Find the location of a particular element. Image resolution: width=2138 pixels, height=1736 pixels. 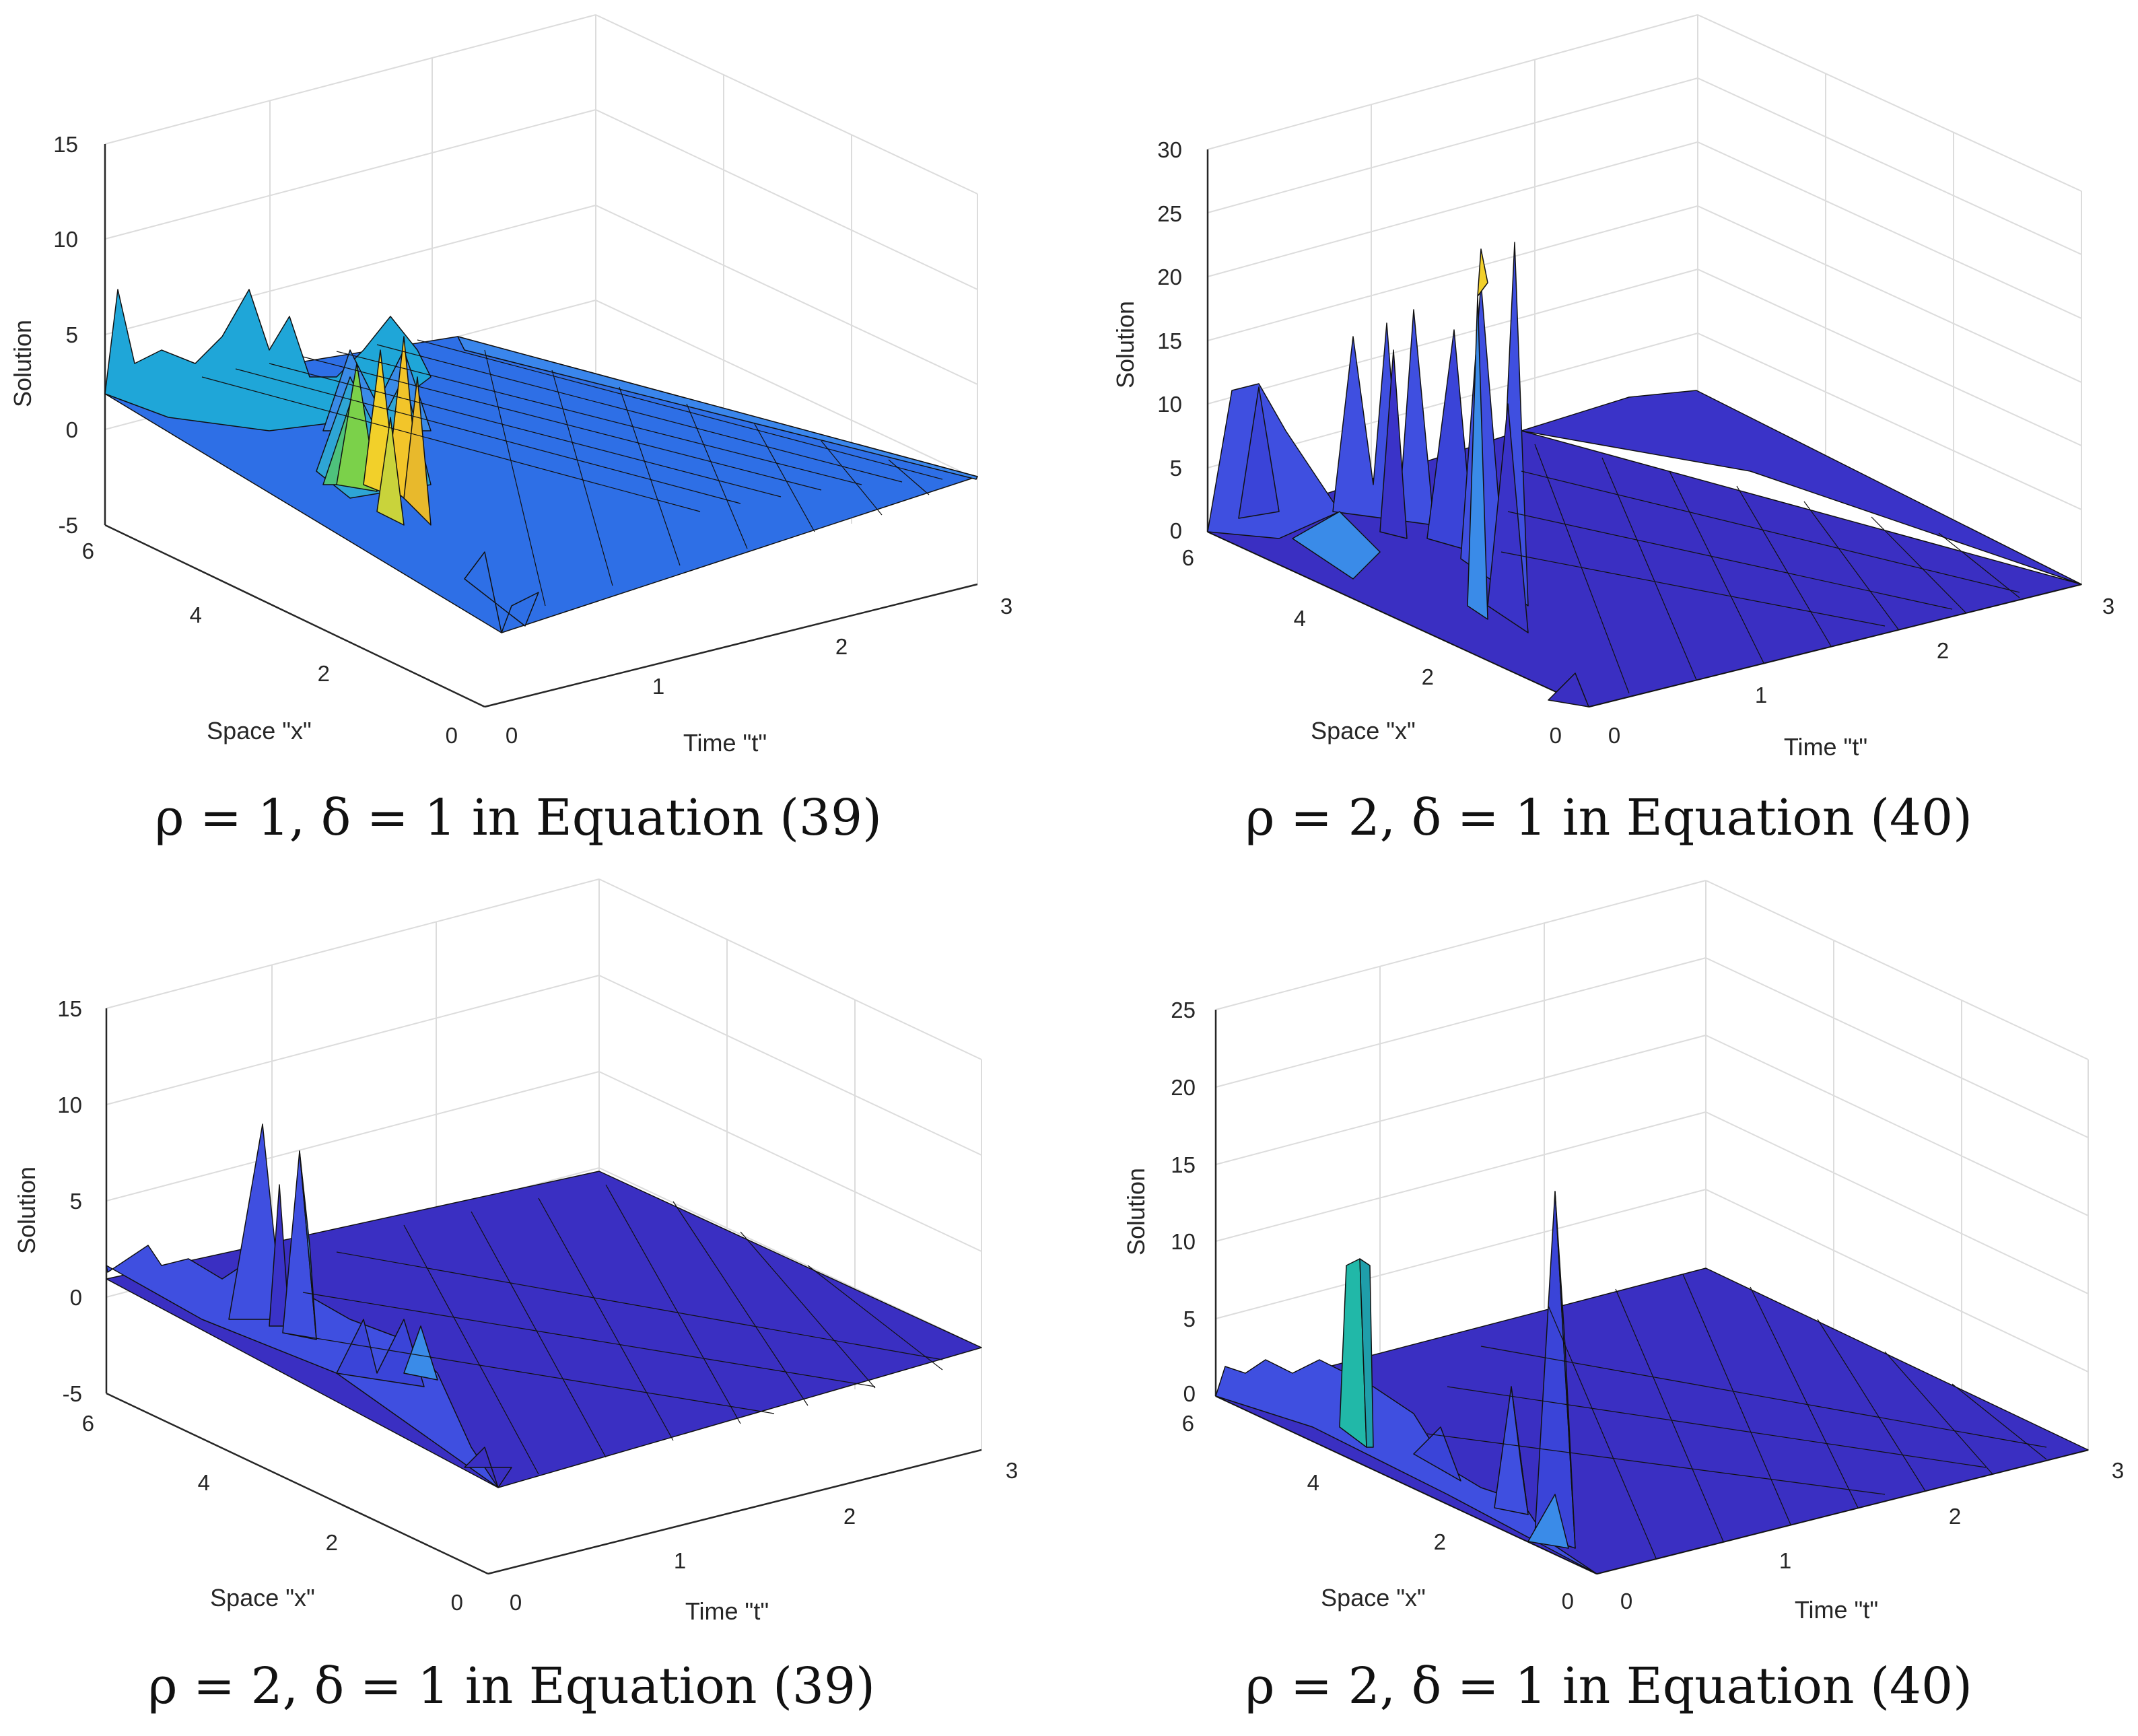

panel-4-x-tick: 3 is located at coordinates (2118, 1470).